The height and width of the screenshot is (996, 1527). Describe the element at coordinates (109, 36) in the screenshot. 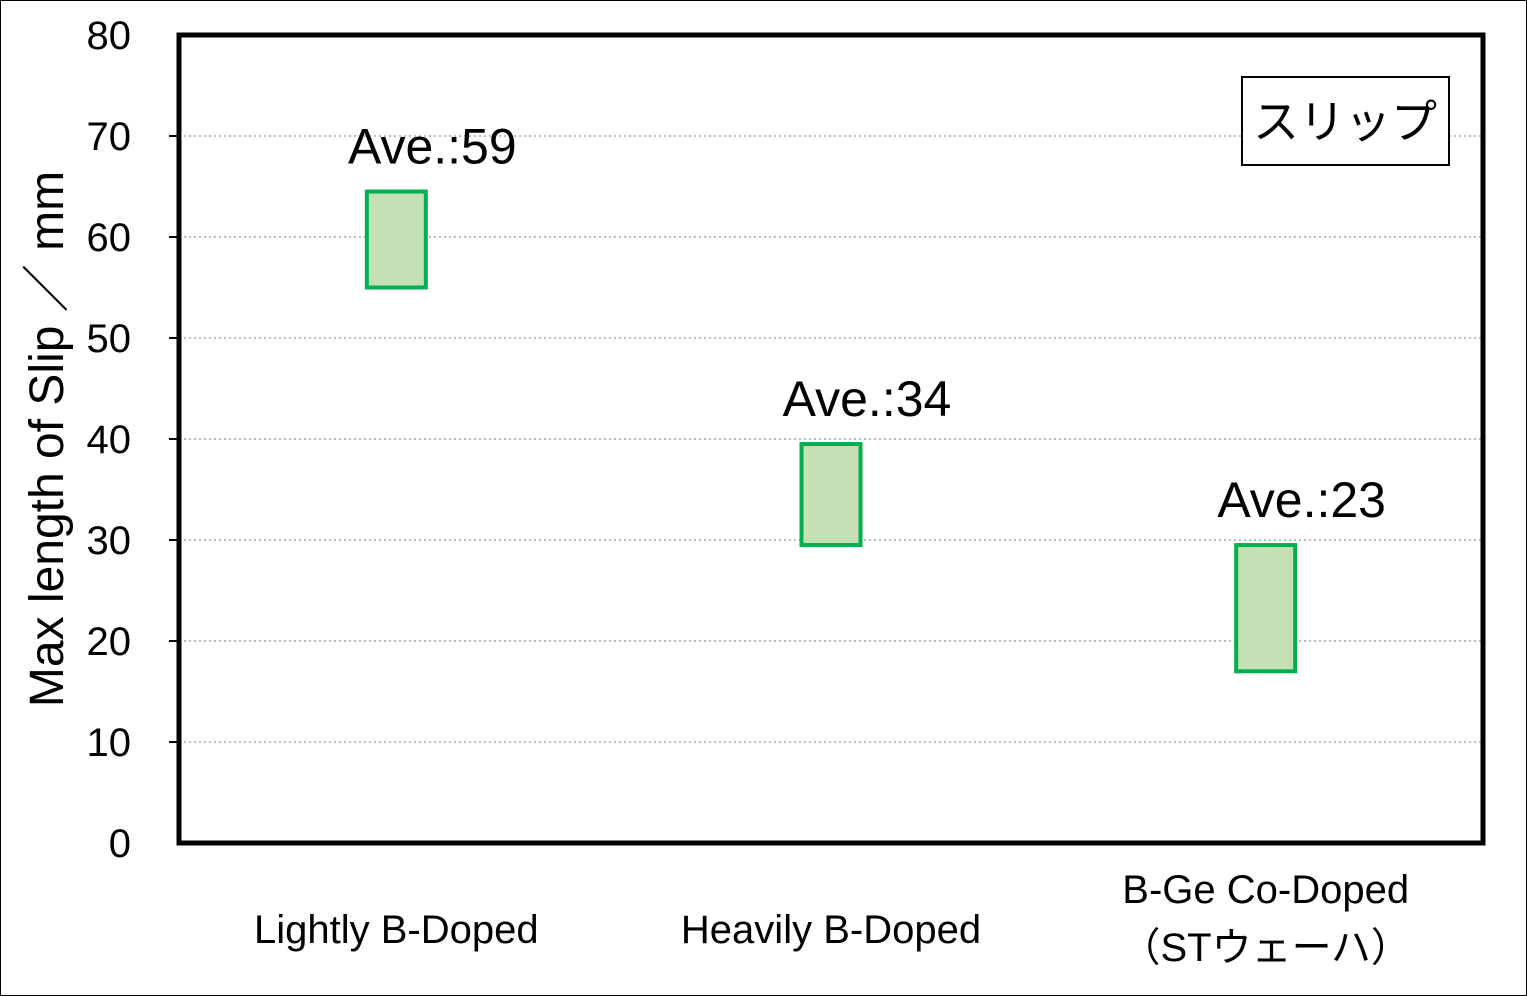

I see `y-tick-label: 80` at that location.